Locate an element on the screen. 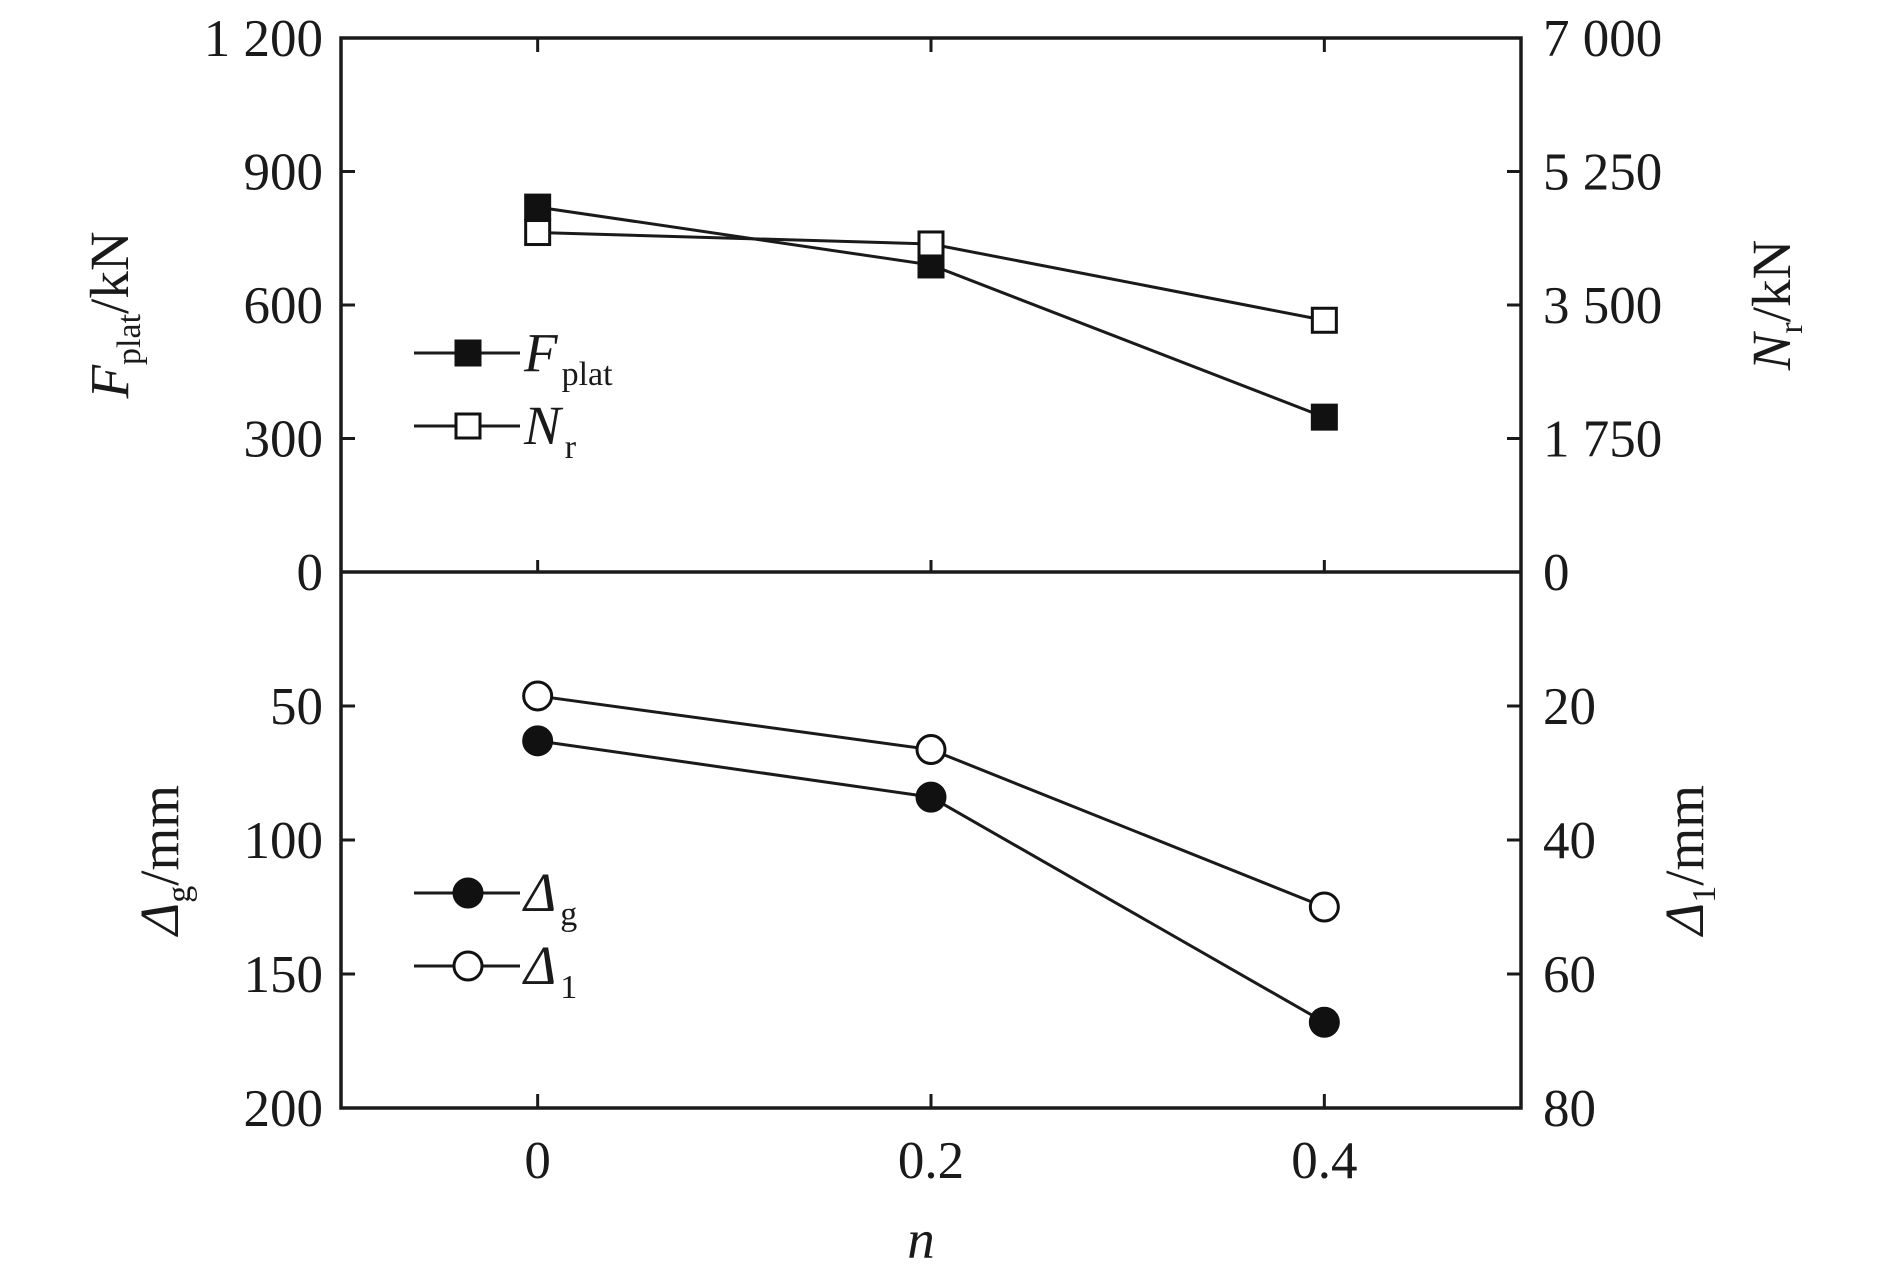  bottom-left-y-tick-label-3: 200 is located at coordinates (284, 1109).